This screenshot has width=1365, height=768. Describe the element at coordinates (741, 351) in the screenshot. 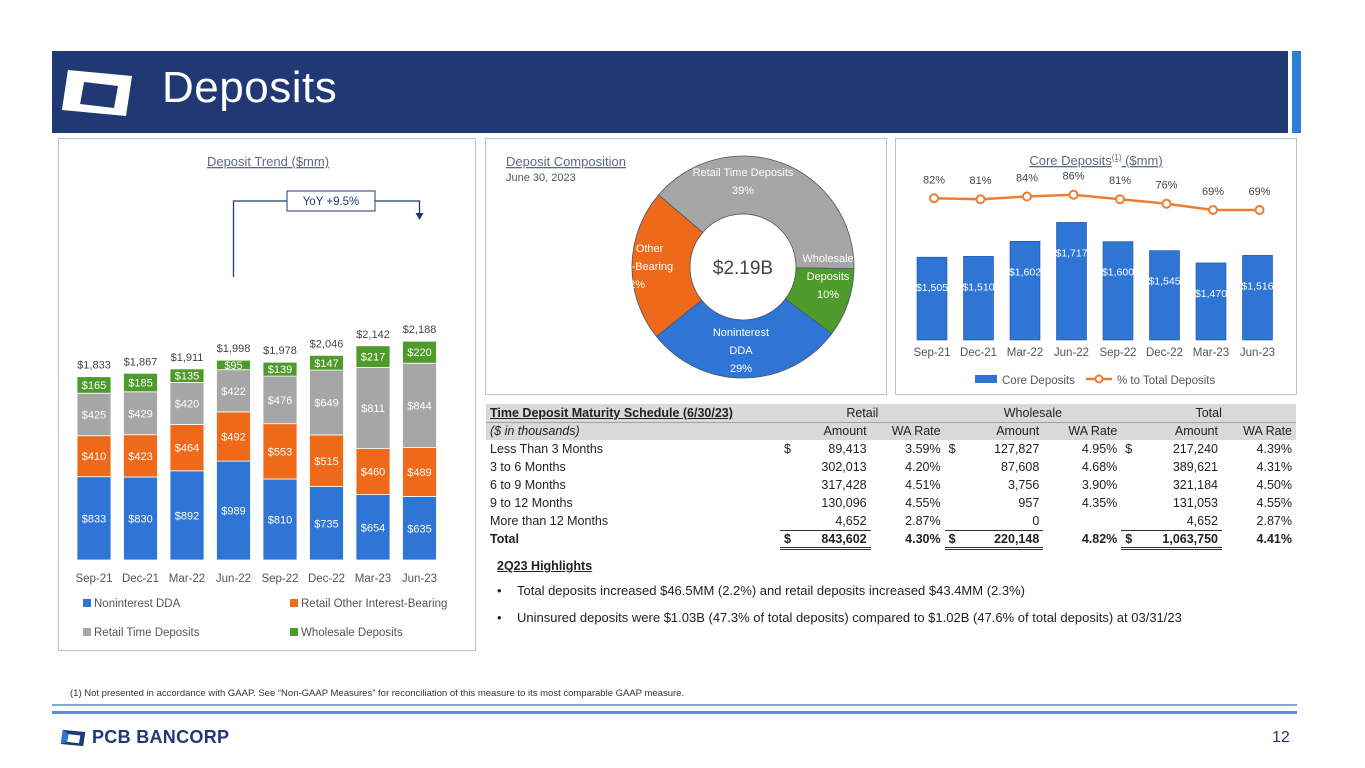

I see `slice-label: Noninterest DDA 29%` at that location.